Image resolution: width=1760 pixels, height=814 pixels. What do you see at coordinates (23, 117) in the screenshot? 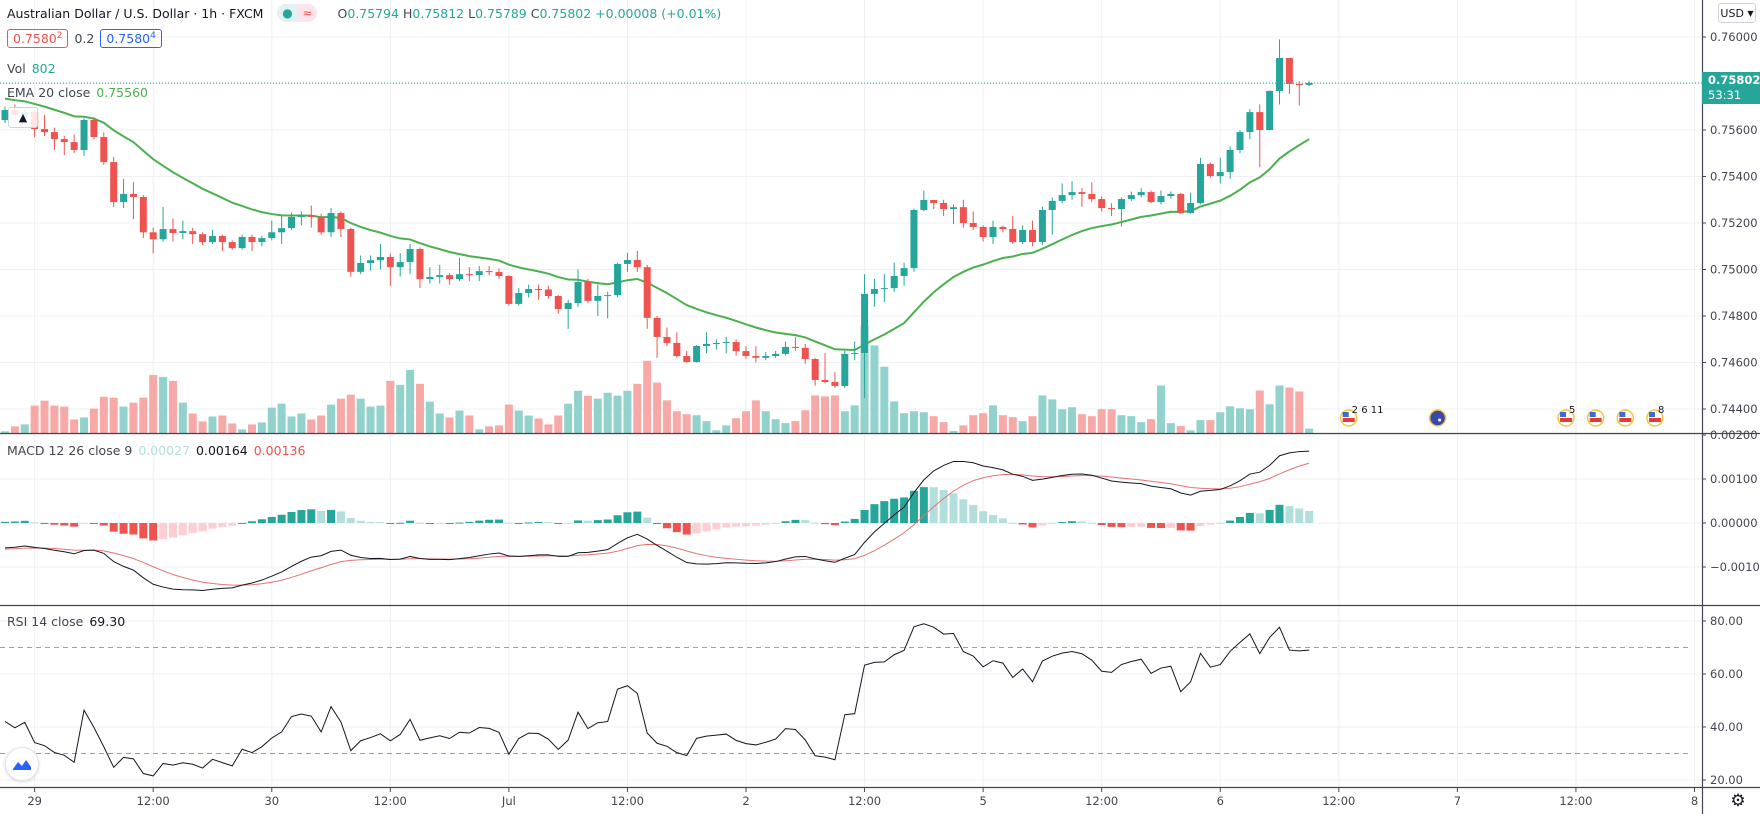
I see `collapse-legend-button: ▲` at bounding box center [23, 117].